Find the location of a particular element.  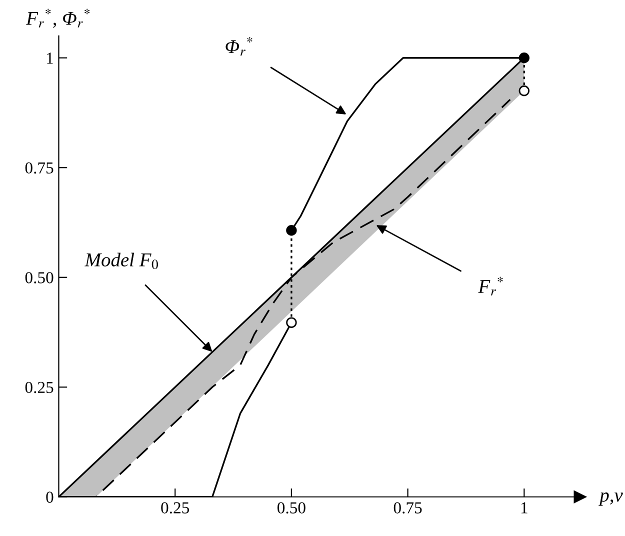

y-axis-title: F$_{r}$$^{*}$, Φ$_{r}$$^{*}$ is located at coordinates (58, 18).